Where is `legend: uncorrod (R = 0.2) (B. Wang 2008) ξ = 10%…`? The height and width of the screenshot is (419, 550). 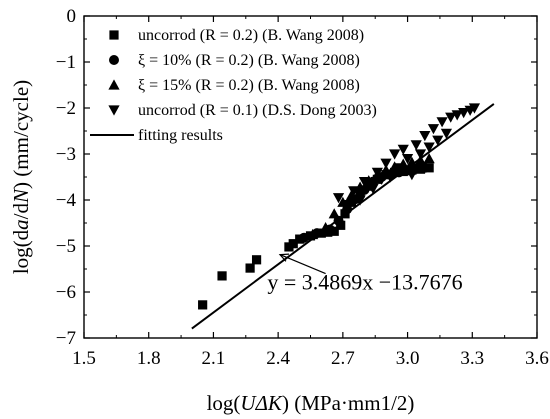
legend: uncorrod (R = 0.2) (B. Wang 2008) ξ = 10%… is located at coordinates (233, 85).